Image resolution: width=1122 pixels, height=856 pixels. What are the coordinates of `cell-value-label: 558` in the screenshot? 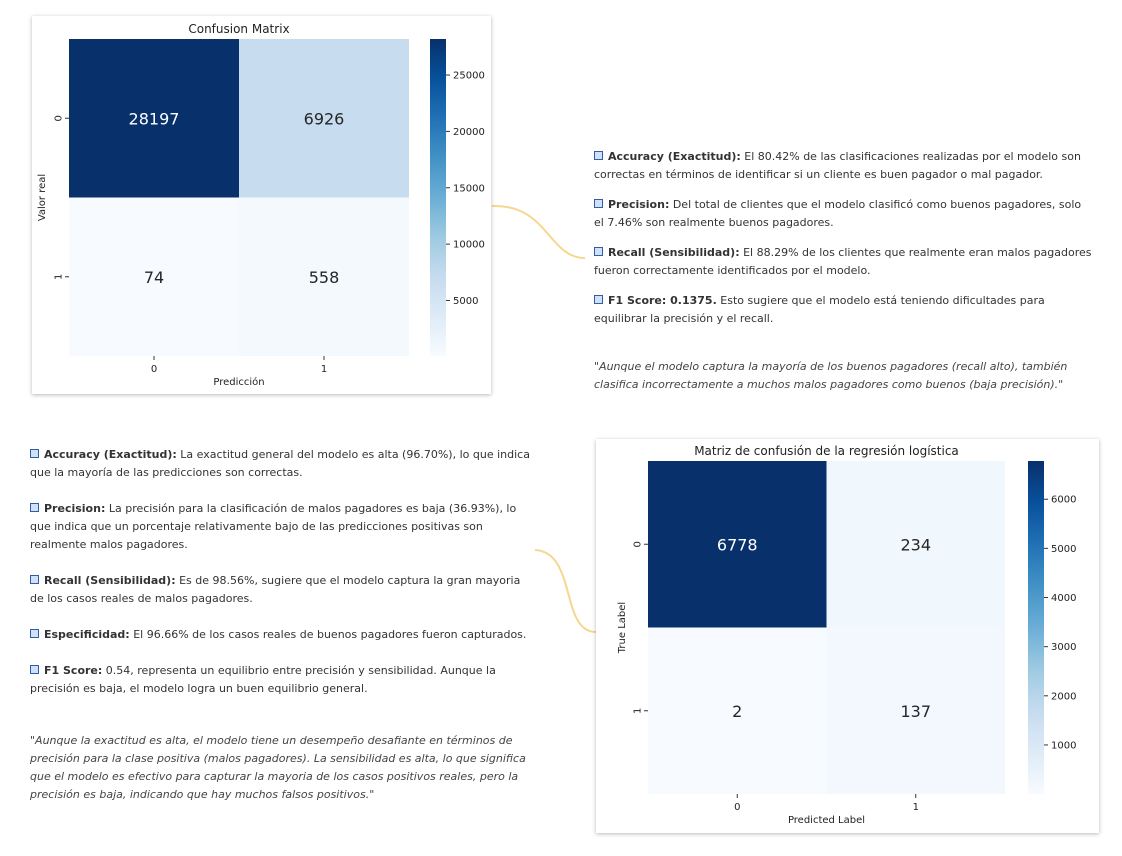 It's located at (324, 277).